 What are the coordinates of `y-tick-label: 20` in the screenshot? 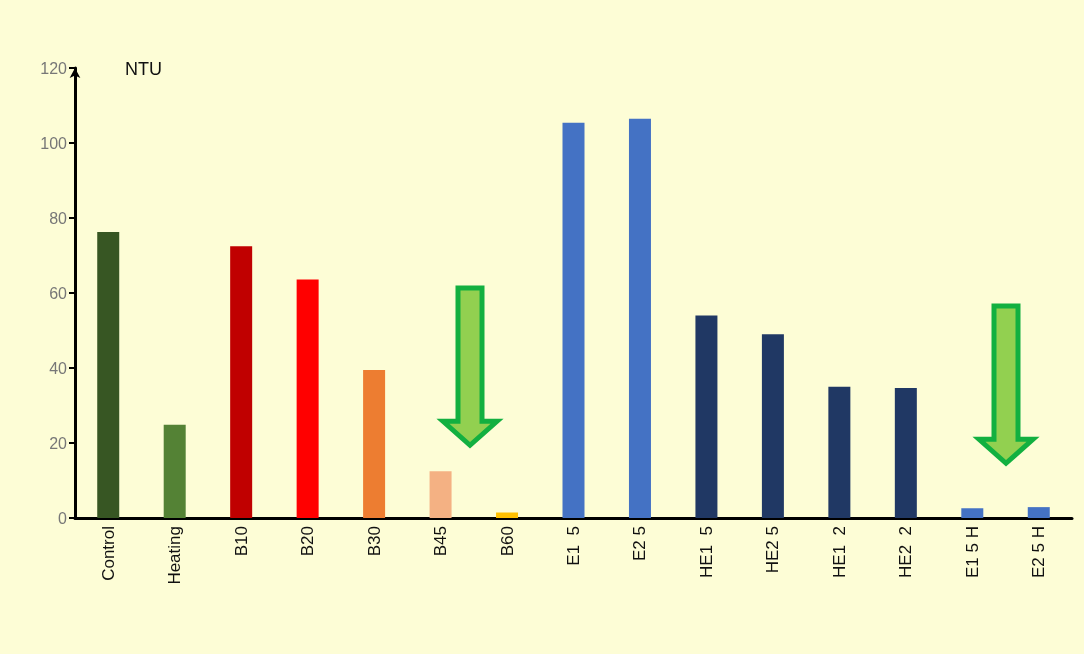 It's located at (58, 443).